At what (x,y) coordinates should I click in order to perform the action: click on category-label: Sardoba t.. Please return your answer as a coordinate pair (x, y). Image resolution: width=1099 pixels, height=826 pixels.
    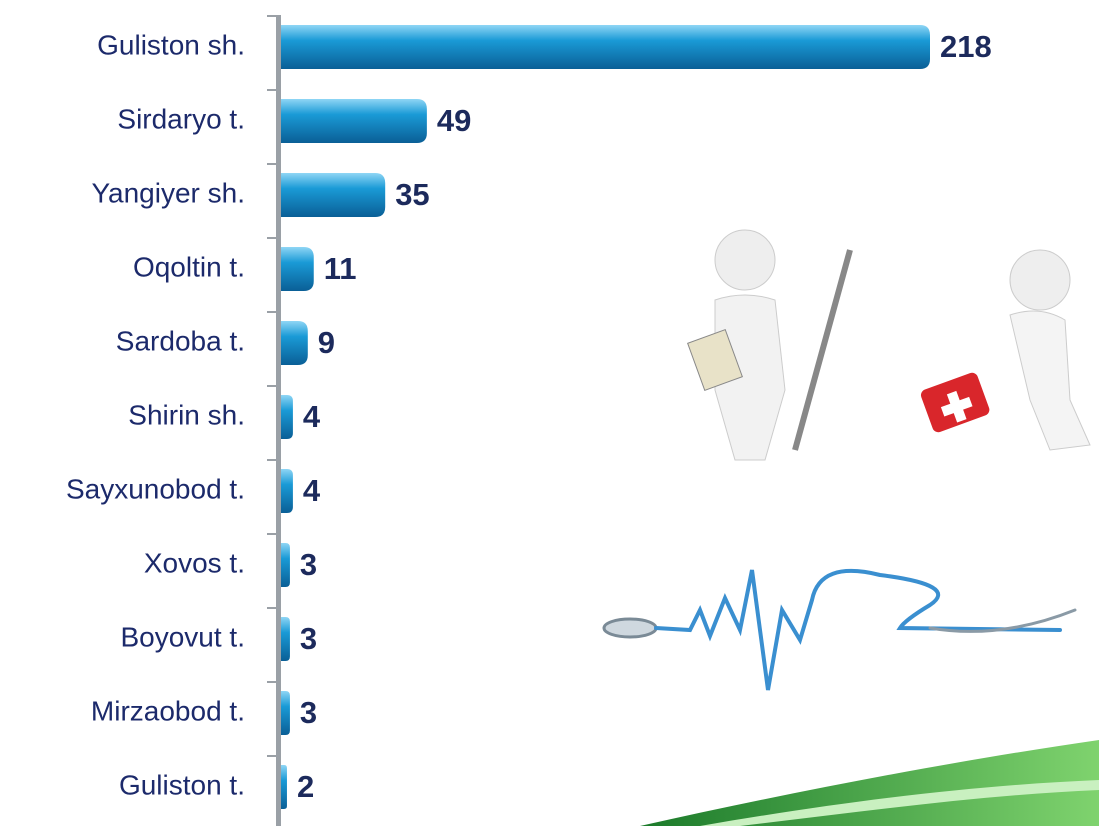
    Looking at the image, I should click on (180, 340).